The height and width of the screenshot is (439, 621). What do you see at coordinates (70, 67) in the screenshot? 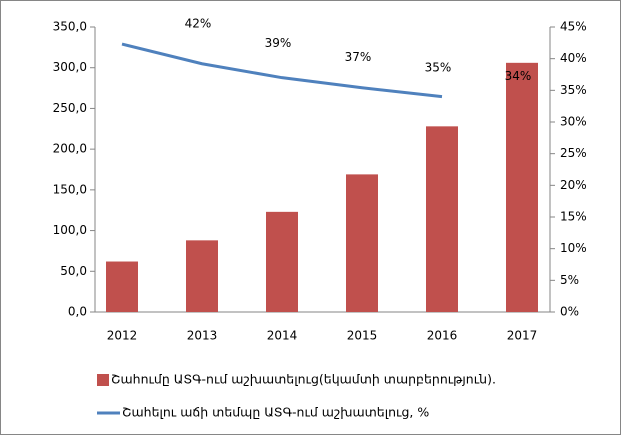
I see `y-tick-label: 300,0` at bounding box center [70, 67].